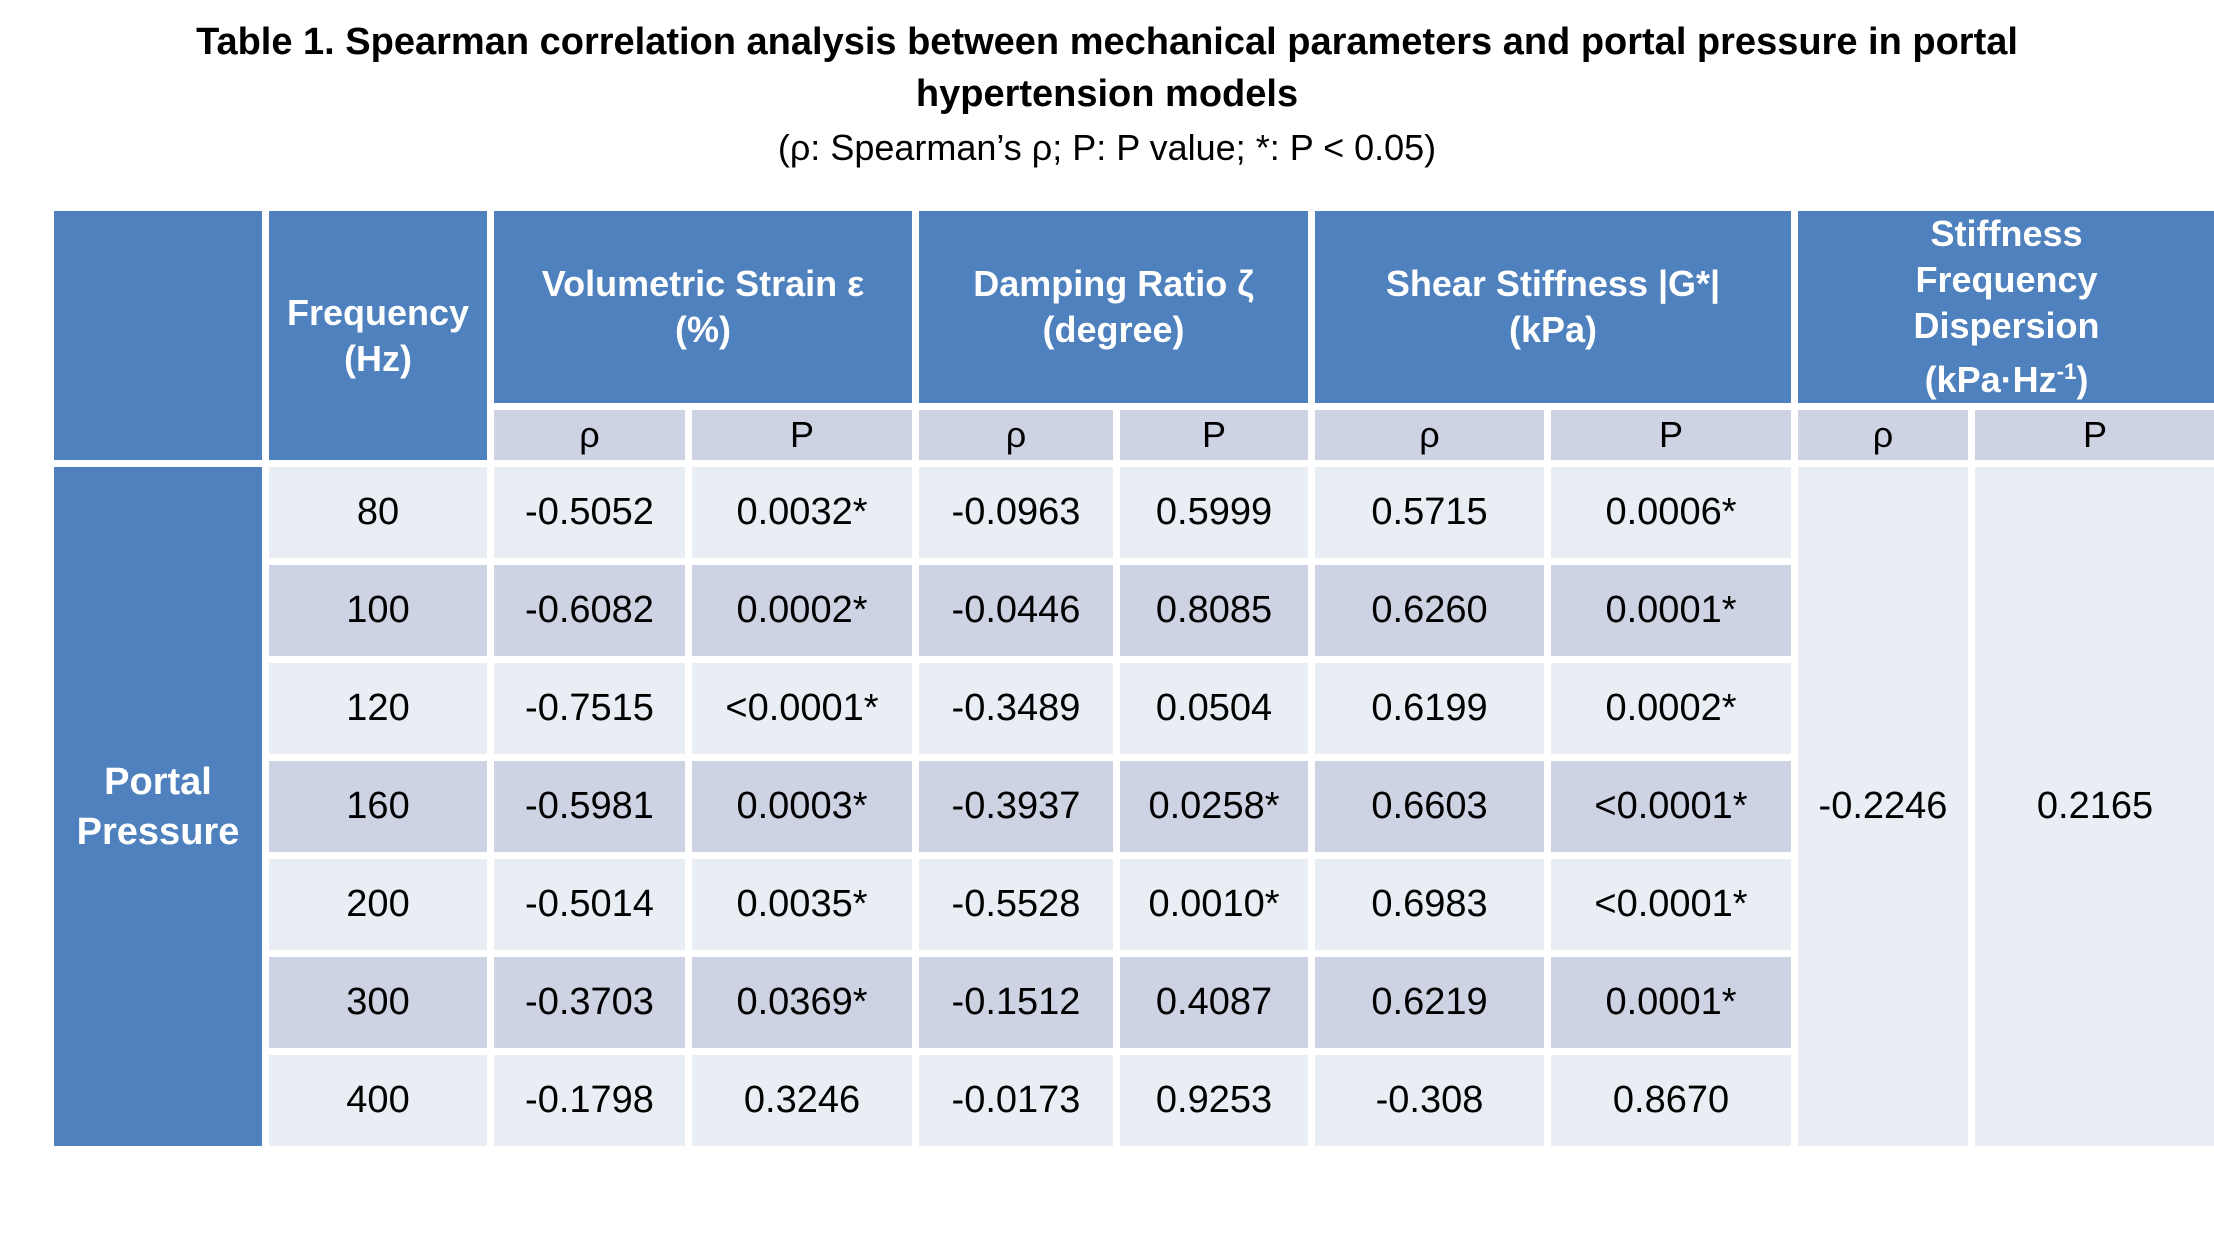 The width and height of the screenshot is (2214, 1260). Describe the element at coordinates (1107, 94) in the screenshot. I see `table-title-line-2: hypertension models` at that location.